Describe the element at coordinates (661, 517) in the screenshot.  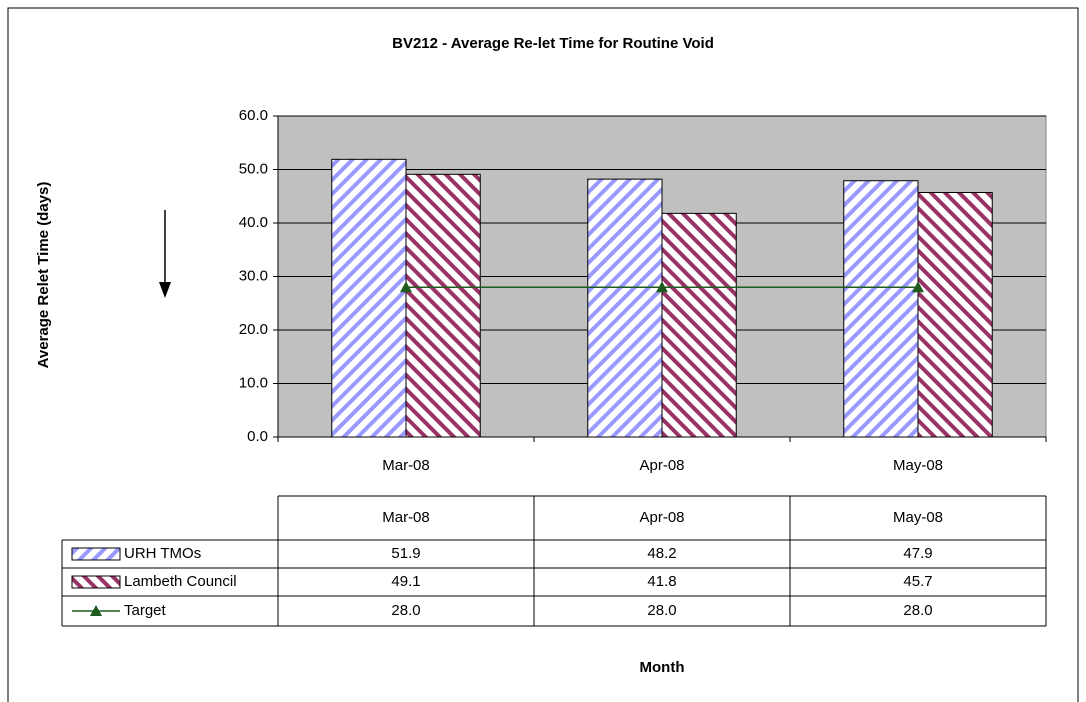
I see `table-header: Apr-08` at that location.